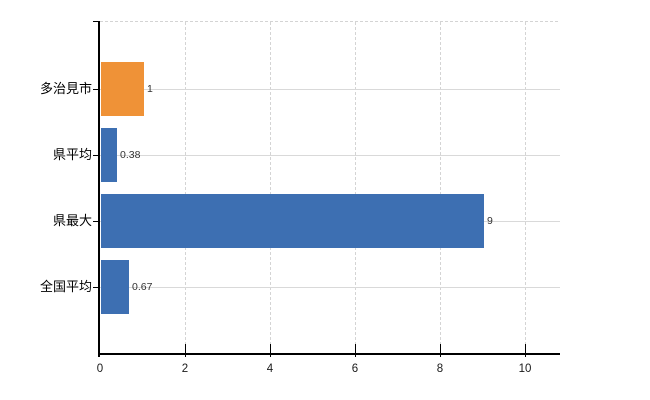 This screenshot has height=400, width=650. Describe the element at coordinates (65, 286) in the screenshot. I see `category-label: 全国平均` at that location.